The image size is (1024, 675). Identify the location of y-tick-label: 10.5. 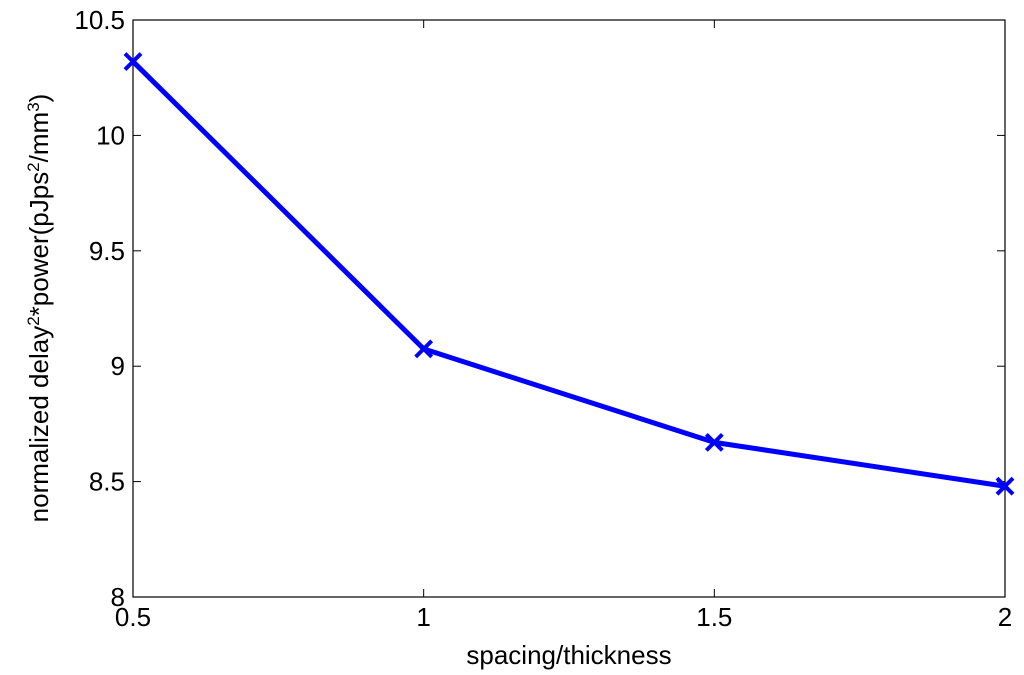
(99, 20).